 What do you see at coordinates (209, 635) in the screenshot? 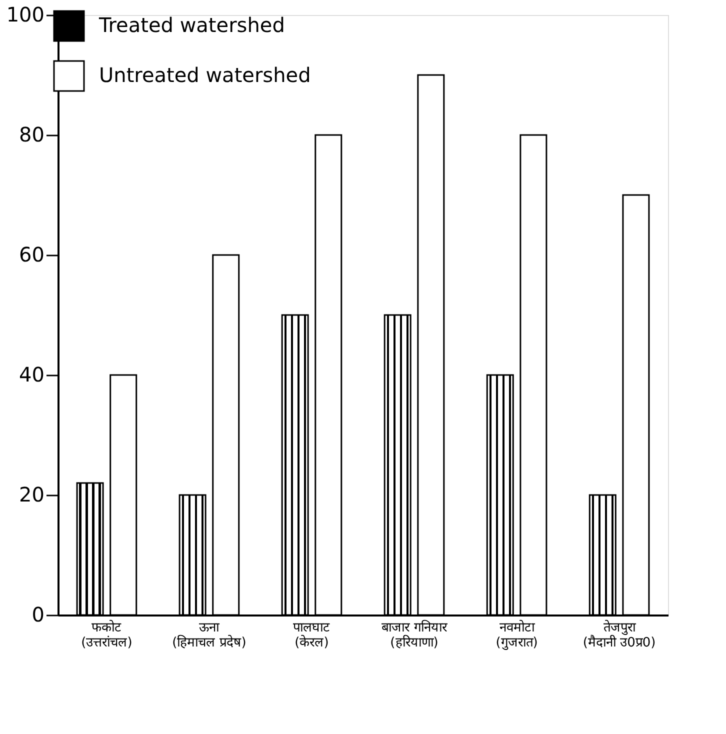
I see `x-tick-label: ऊना (हिमाचल प्रदेष)` at bounding box center [209, 635].